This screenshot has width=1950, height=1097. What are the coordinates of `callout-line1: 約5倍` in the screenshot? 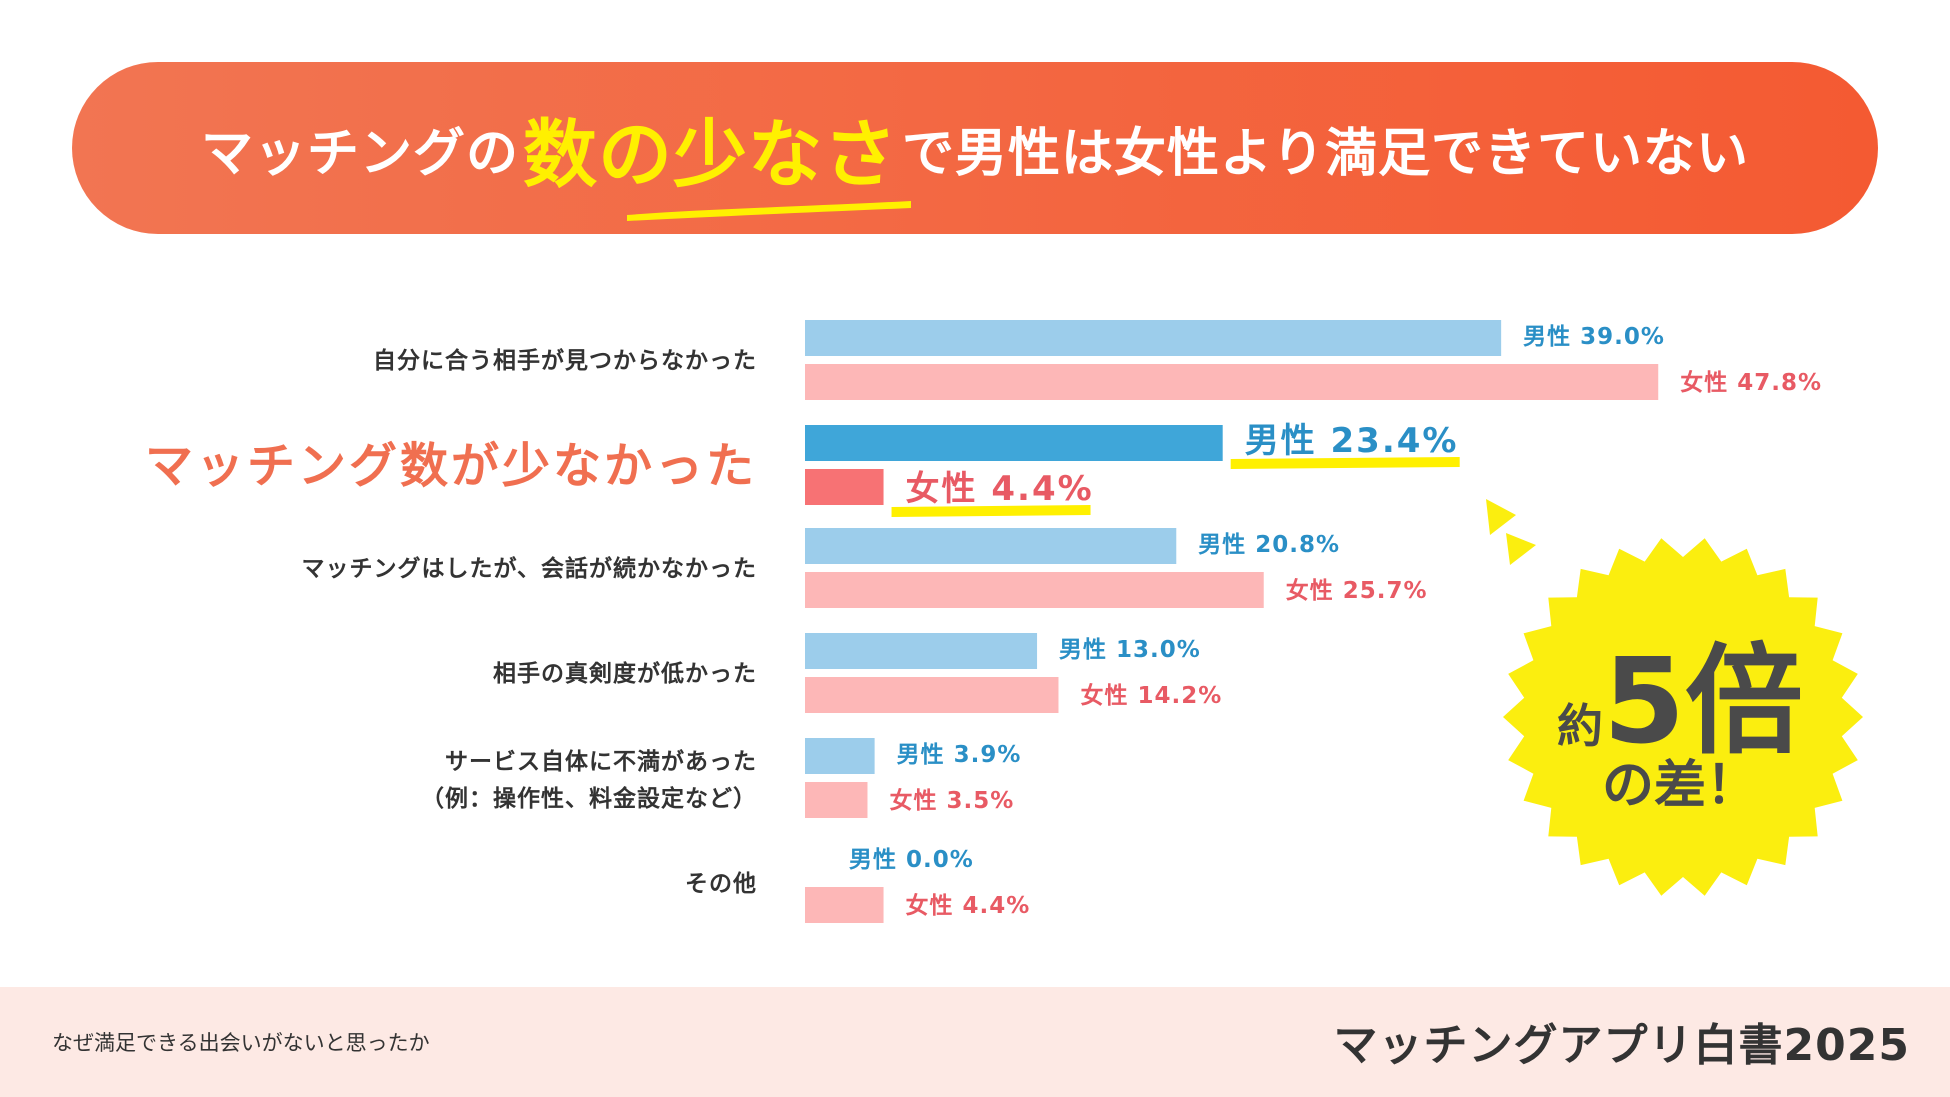 It's located at (1680, 690).